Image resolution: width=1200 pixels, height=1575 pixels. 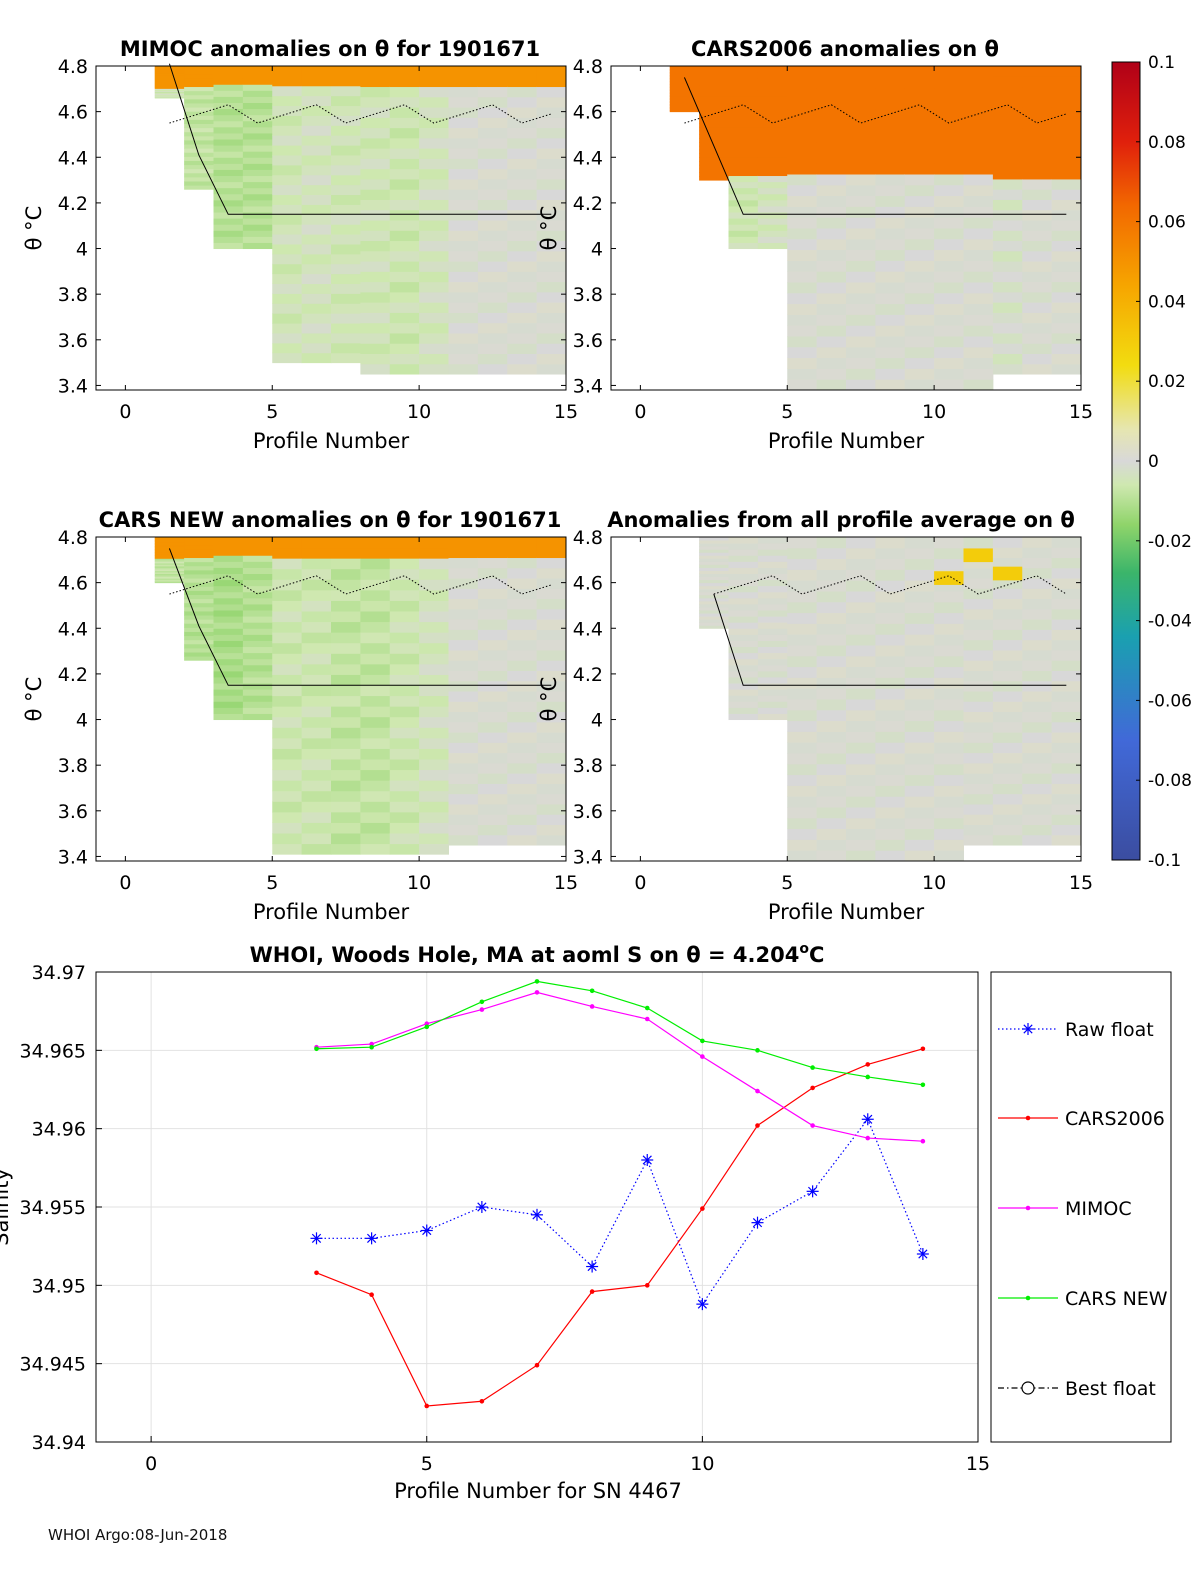 I want to click on y-tick-label: 34.955, so click(x=53, y=1208).